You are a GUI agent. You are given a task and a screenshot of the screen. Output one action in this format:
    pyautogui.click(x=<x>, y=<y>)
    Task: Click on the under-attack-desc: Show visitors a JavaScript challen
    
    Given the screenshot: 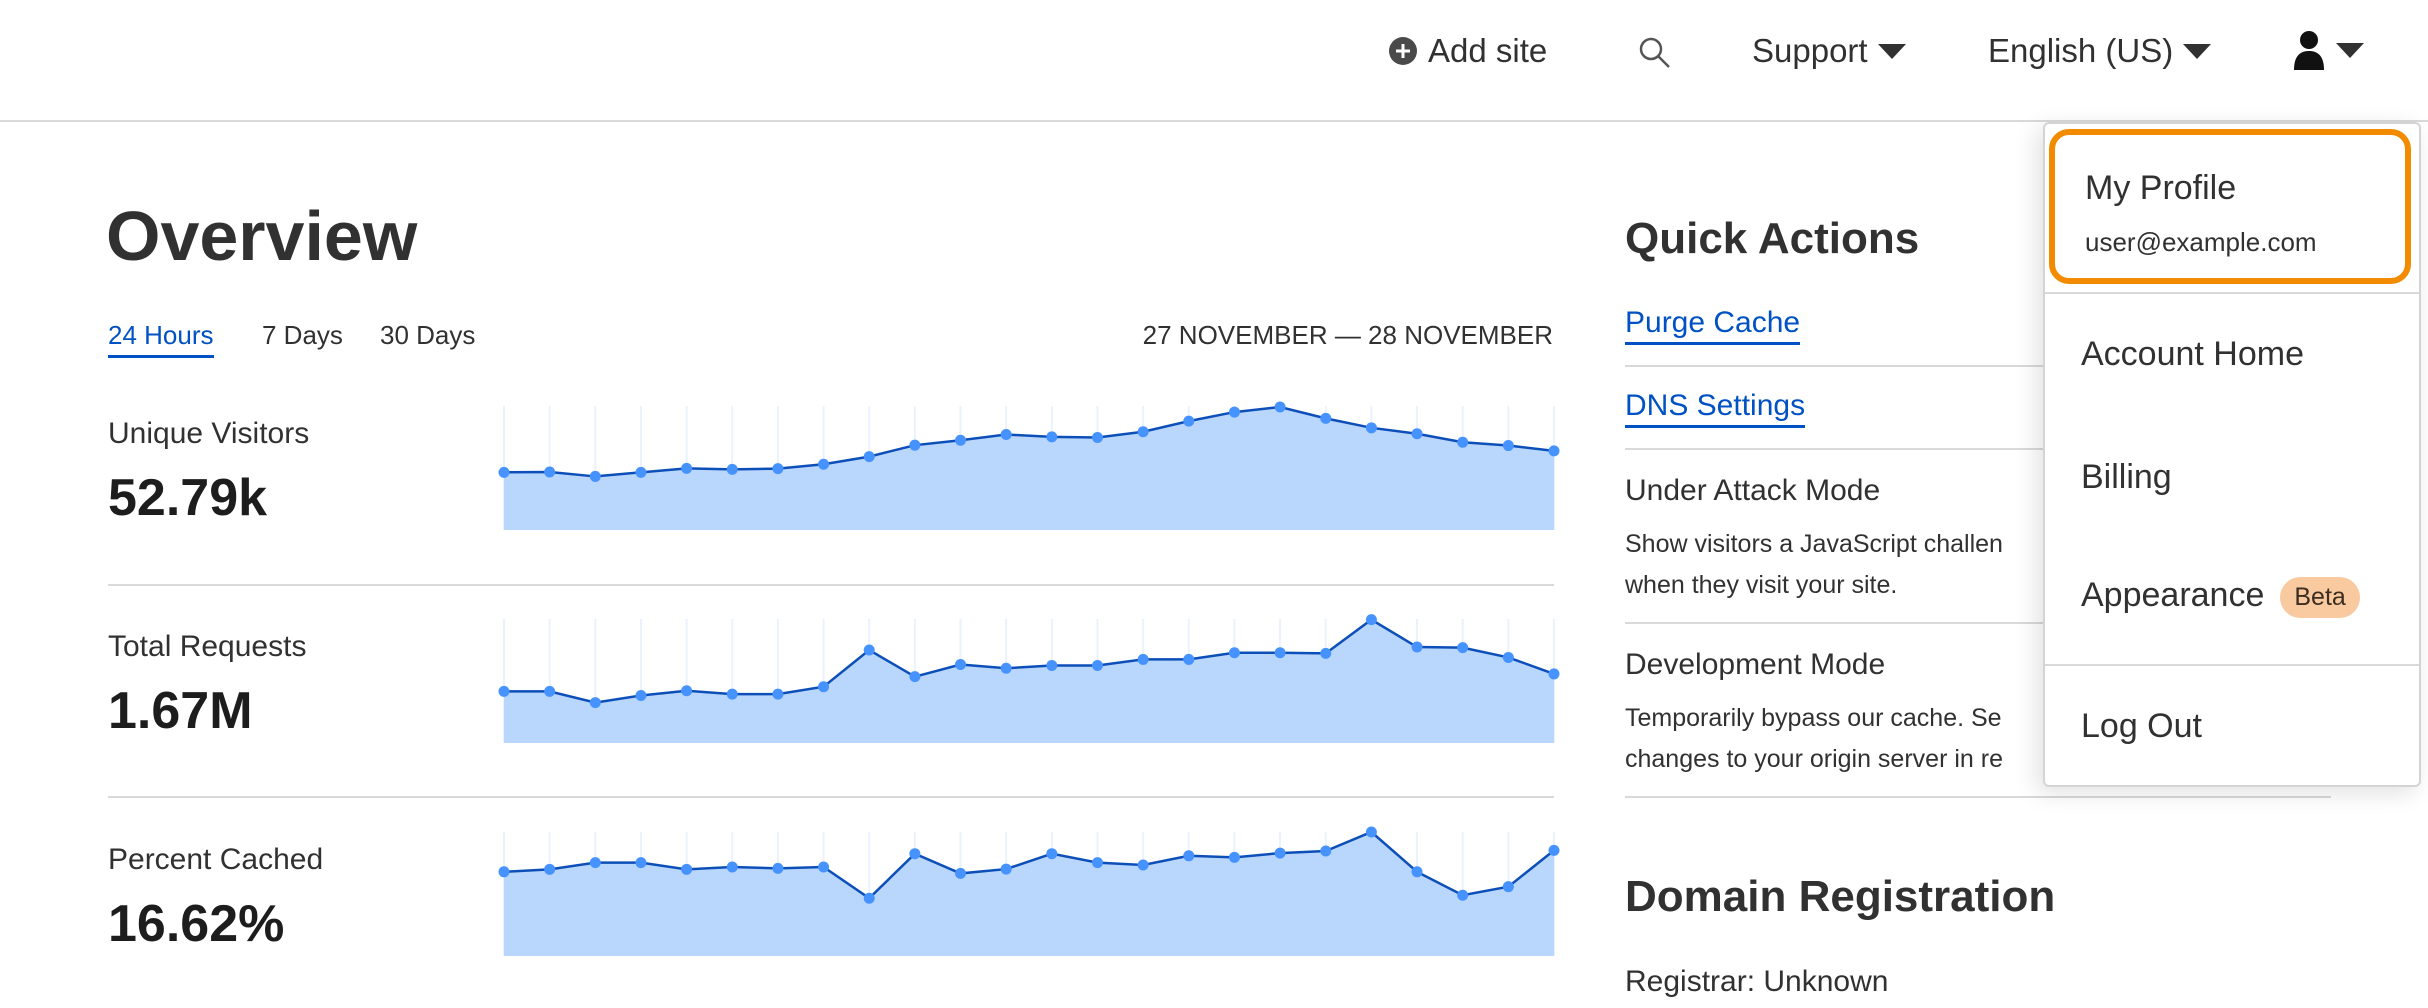 What is the action you would take?
    pyautogui.click(x=1814, y=544)
    